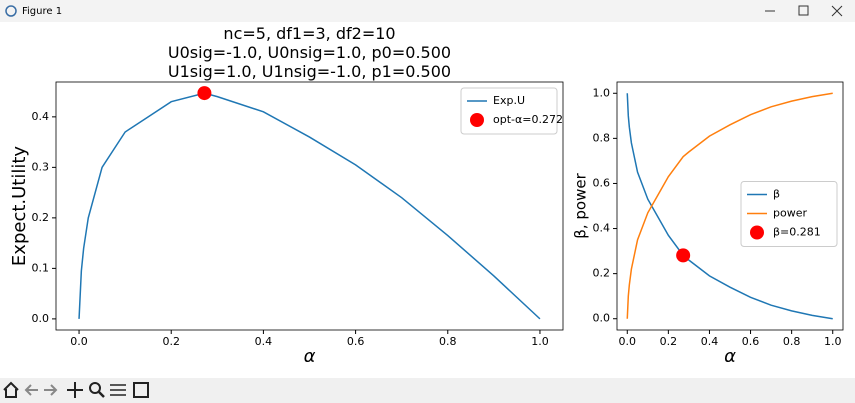 This screenshot has width=855, height=403. What do you see at coordinates (41, 267) in the screenshot?
I see `y-tick-label: 0.1` at bounding box center [41, 267].